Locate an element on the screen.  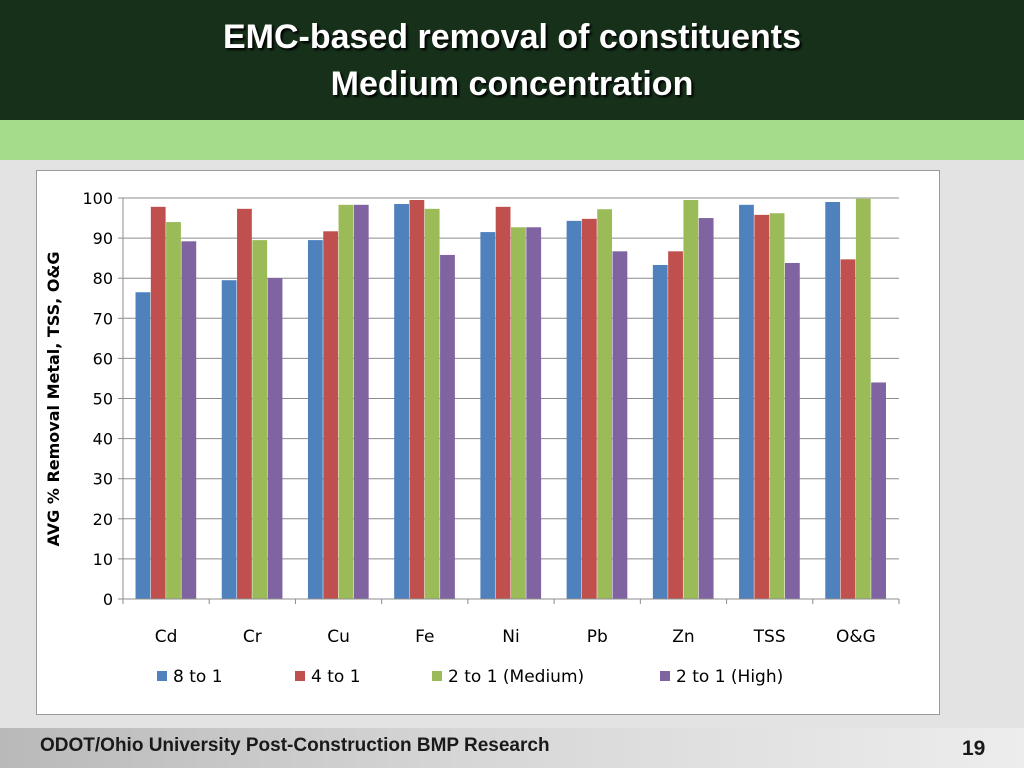
y-axis-label: AVG % Removal Metal, TSS, O&G is located at coordinates (53, 398).